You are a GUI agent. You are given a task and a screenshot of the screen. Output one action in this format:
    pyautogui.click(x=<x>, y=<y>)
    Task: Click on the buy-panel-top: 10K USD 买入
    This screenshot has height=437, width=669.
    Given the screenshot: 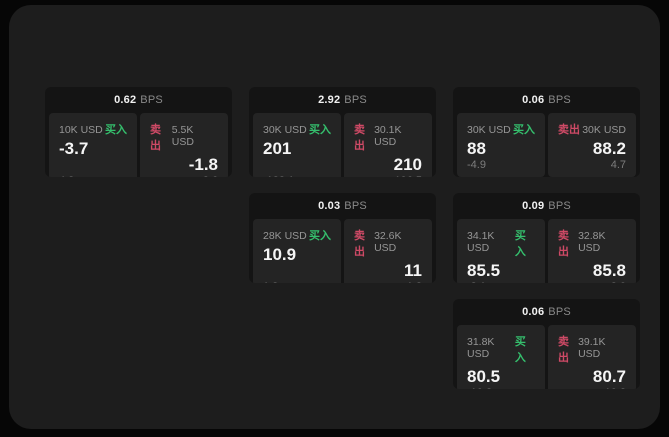 What is the action you would take?
    pyautogui.click(x=93, y=129)
    